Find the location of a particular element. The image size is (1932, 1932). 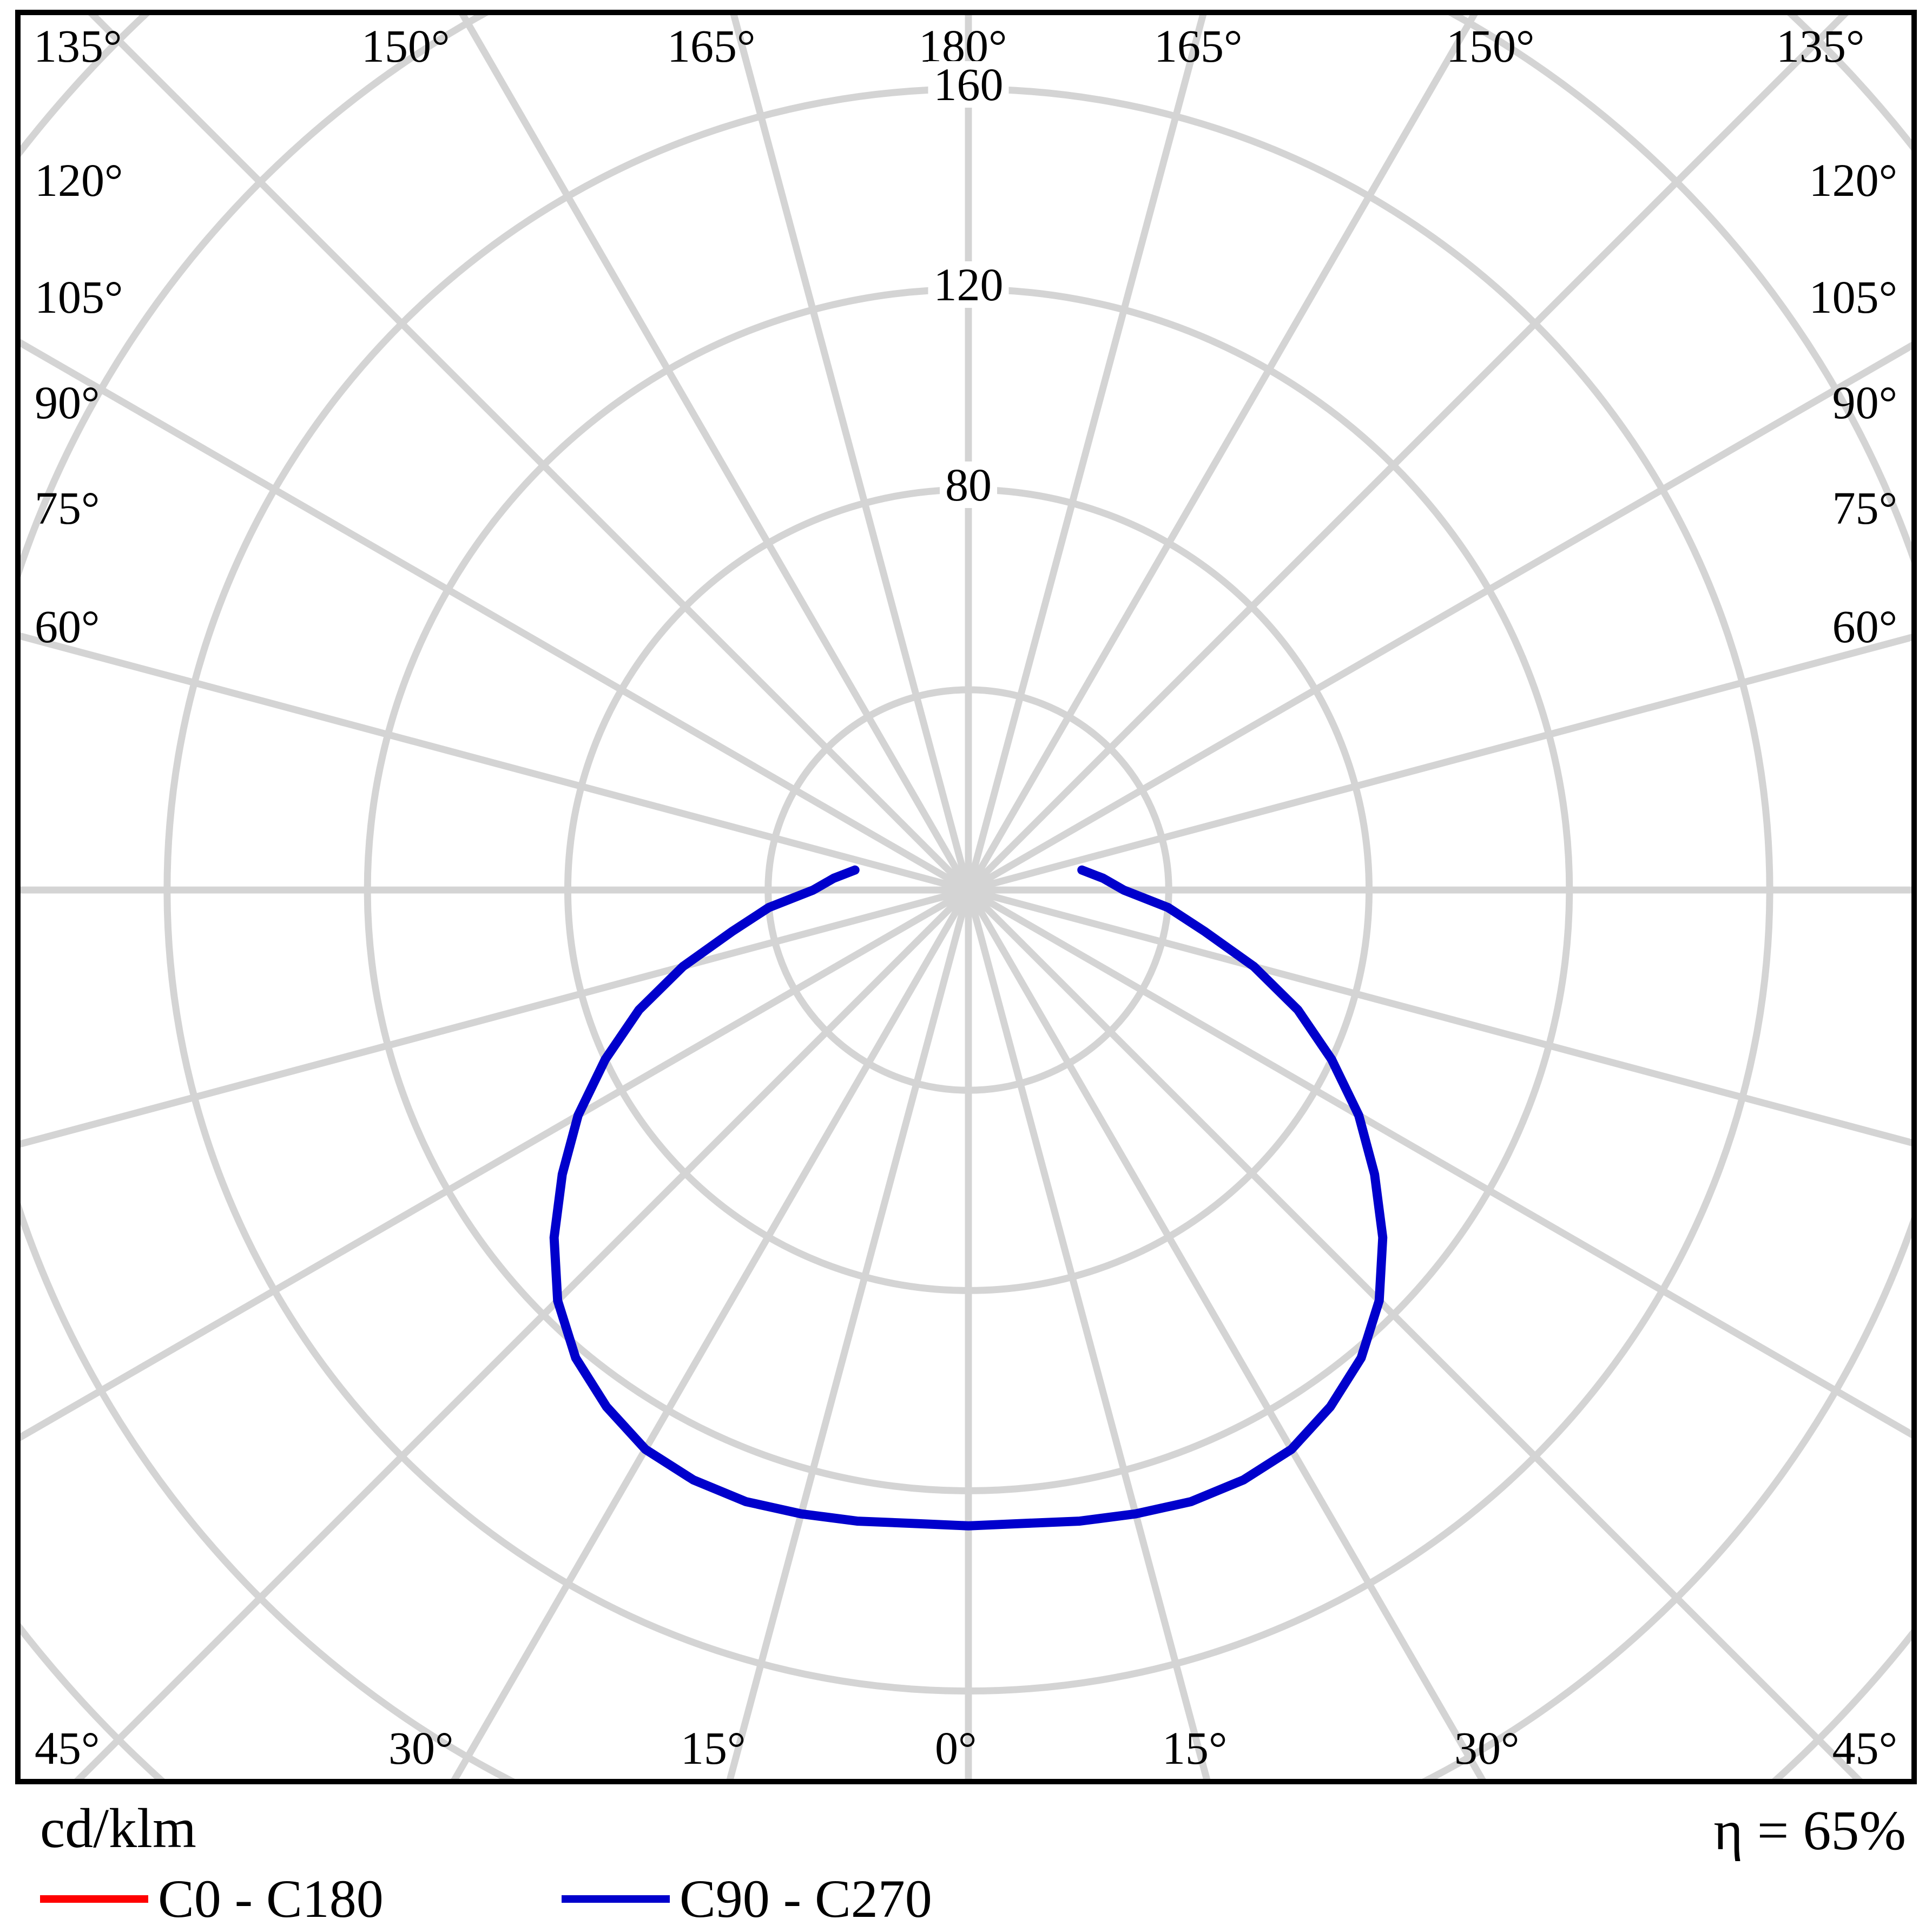

angle-label-150-top-right: 150° is located at coordinates (1490, 46).